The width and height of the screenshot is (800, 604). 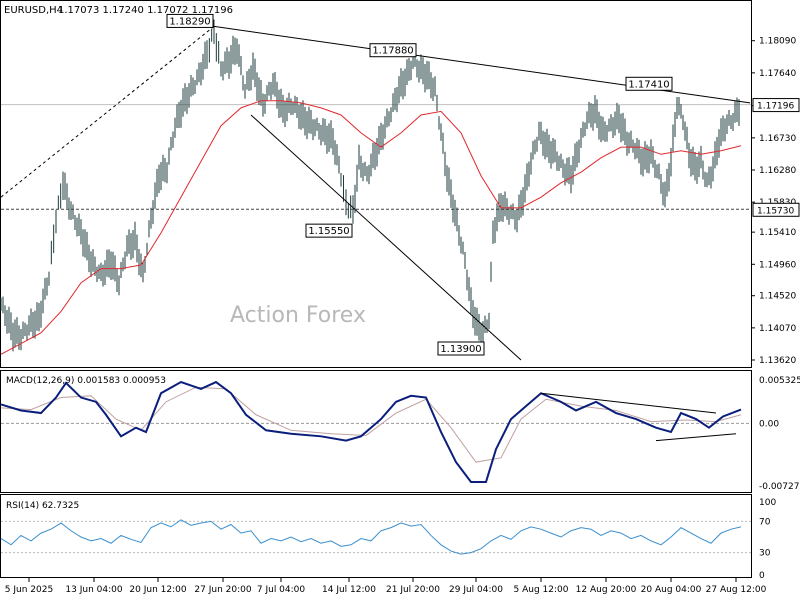 What do you see at coordinates (779, 487) in the screenshot?
I see `macd-axis-label: -0.007273` at bounding box center [779, 487].